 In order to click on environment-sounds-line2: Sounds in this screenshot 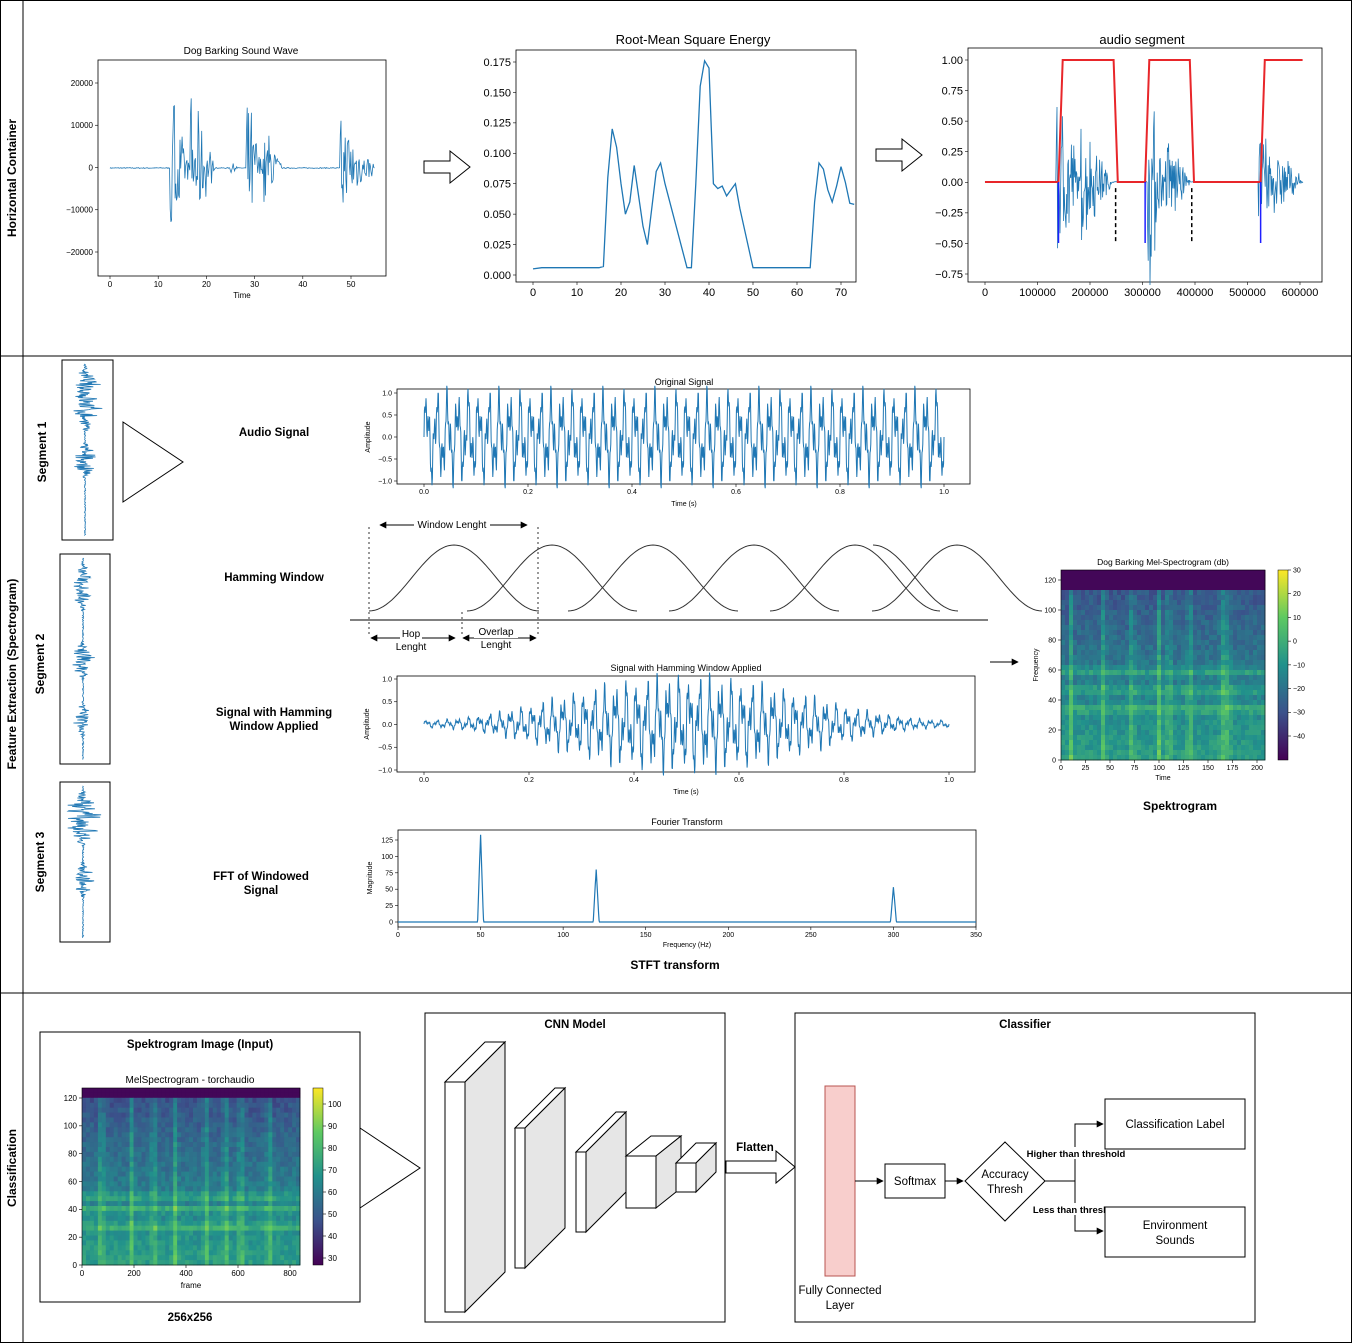, I will do `click(1174, 1241)`.